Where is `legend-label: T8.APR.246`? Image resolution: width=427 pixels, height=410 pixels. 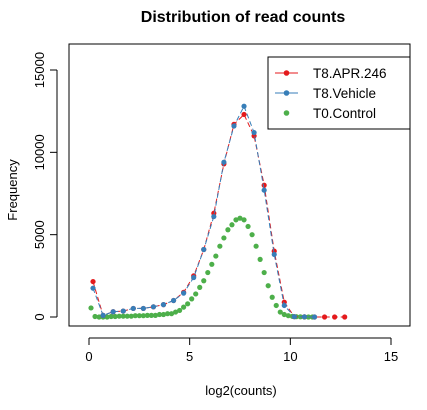 legend-label: T8.APR.246 is located at coordinates (350, 73).